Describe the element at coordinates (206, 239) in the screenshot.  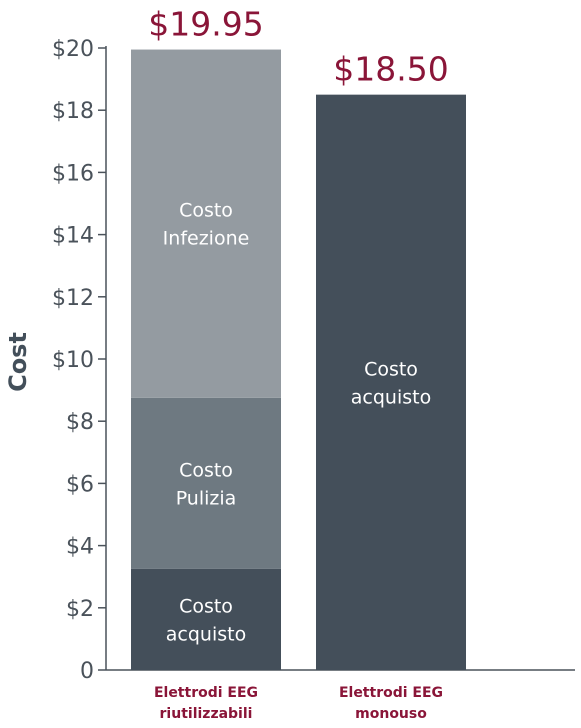
I see `segment-label: Infezione` at that location.